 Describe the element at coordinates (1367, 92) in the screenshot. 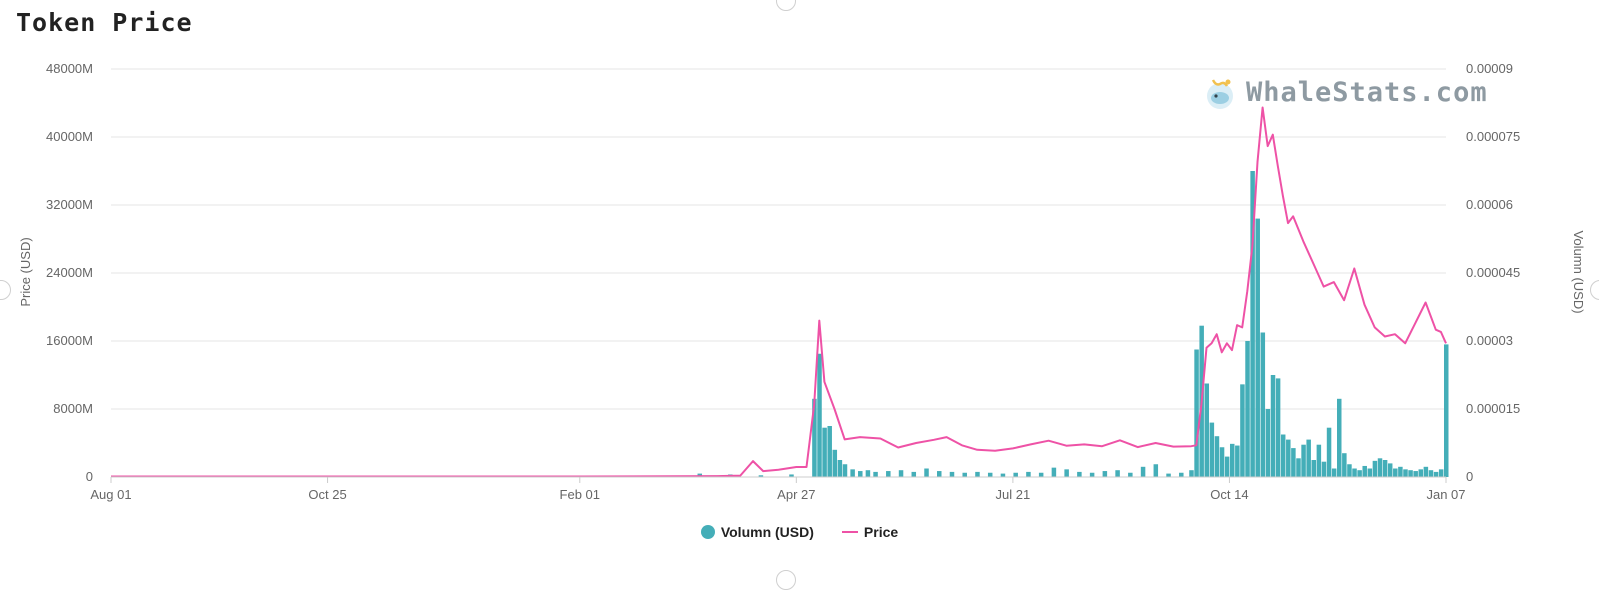

I see `watermark-text: WhaleStats.com` at that location.